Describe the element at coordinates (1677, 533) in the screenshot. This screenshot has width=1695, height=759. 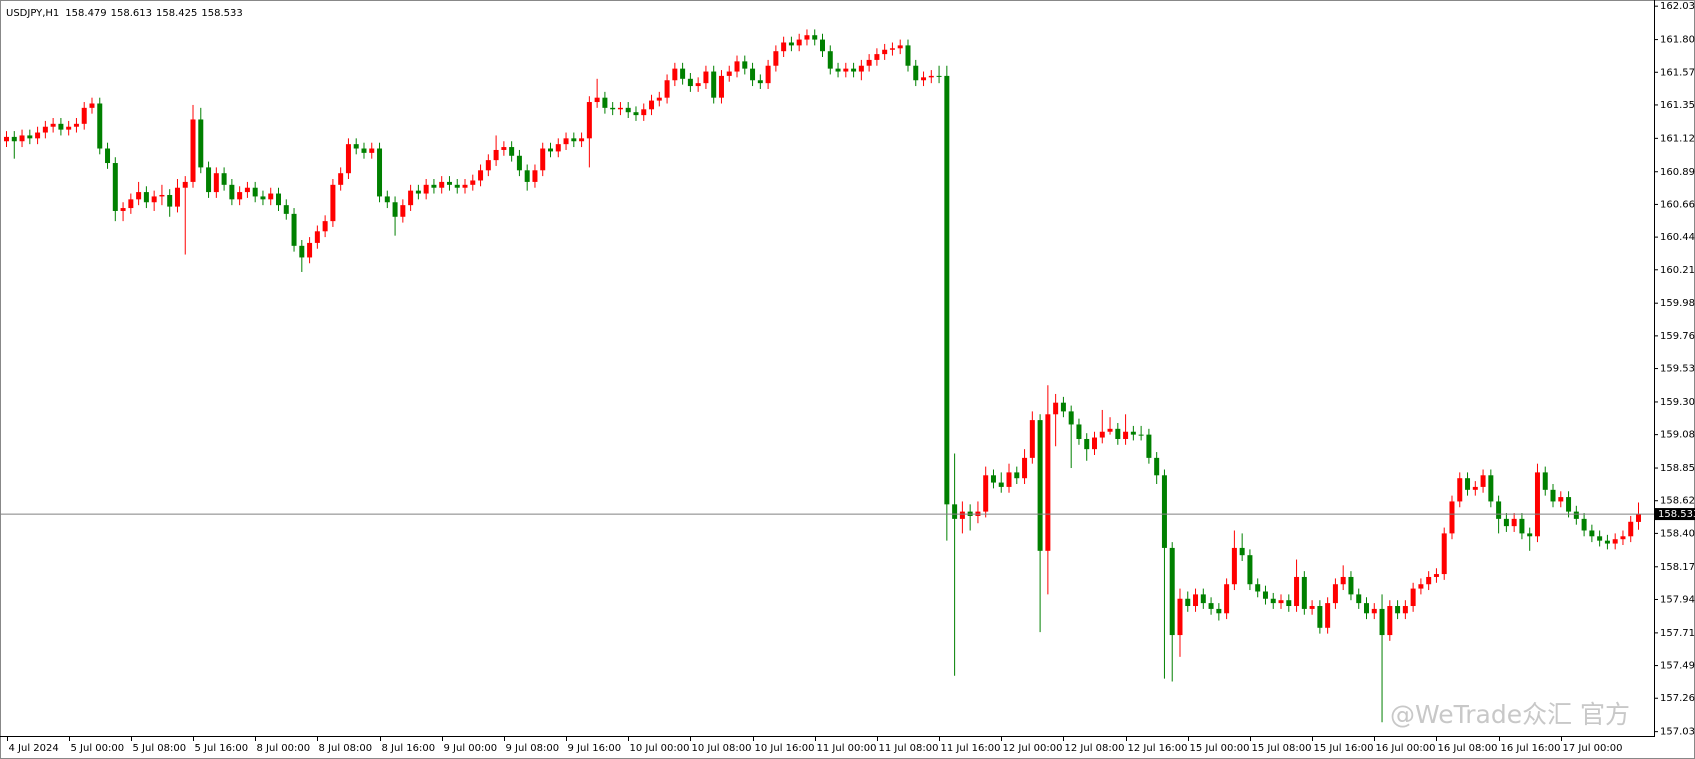
I see `y-tick-label: 158.400` at that location.